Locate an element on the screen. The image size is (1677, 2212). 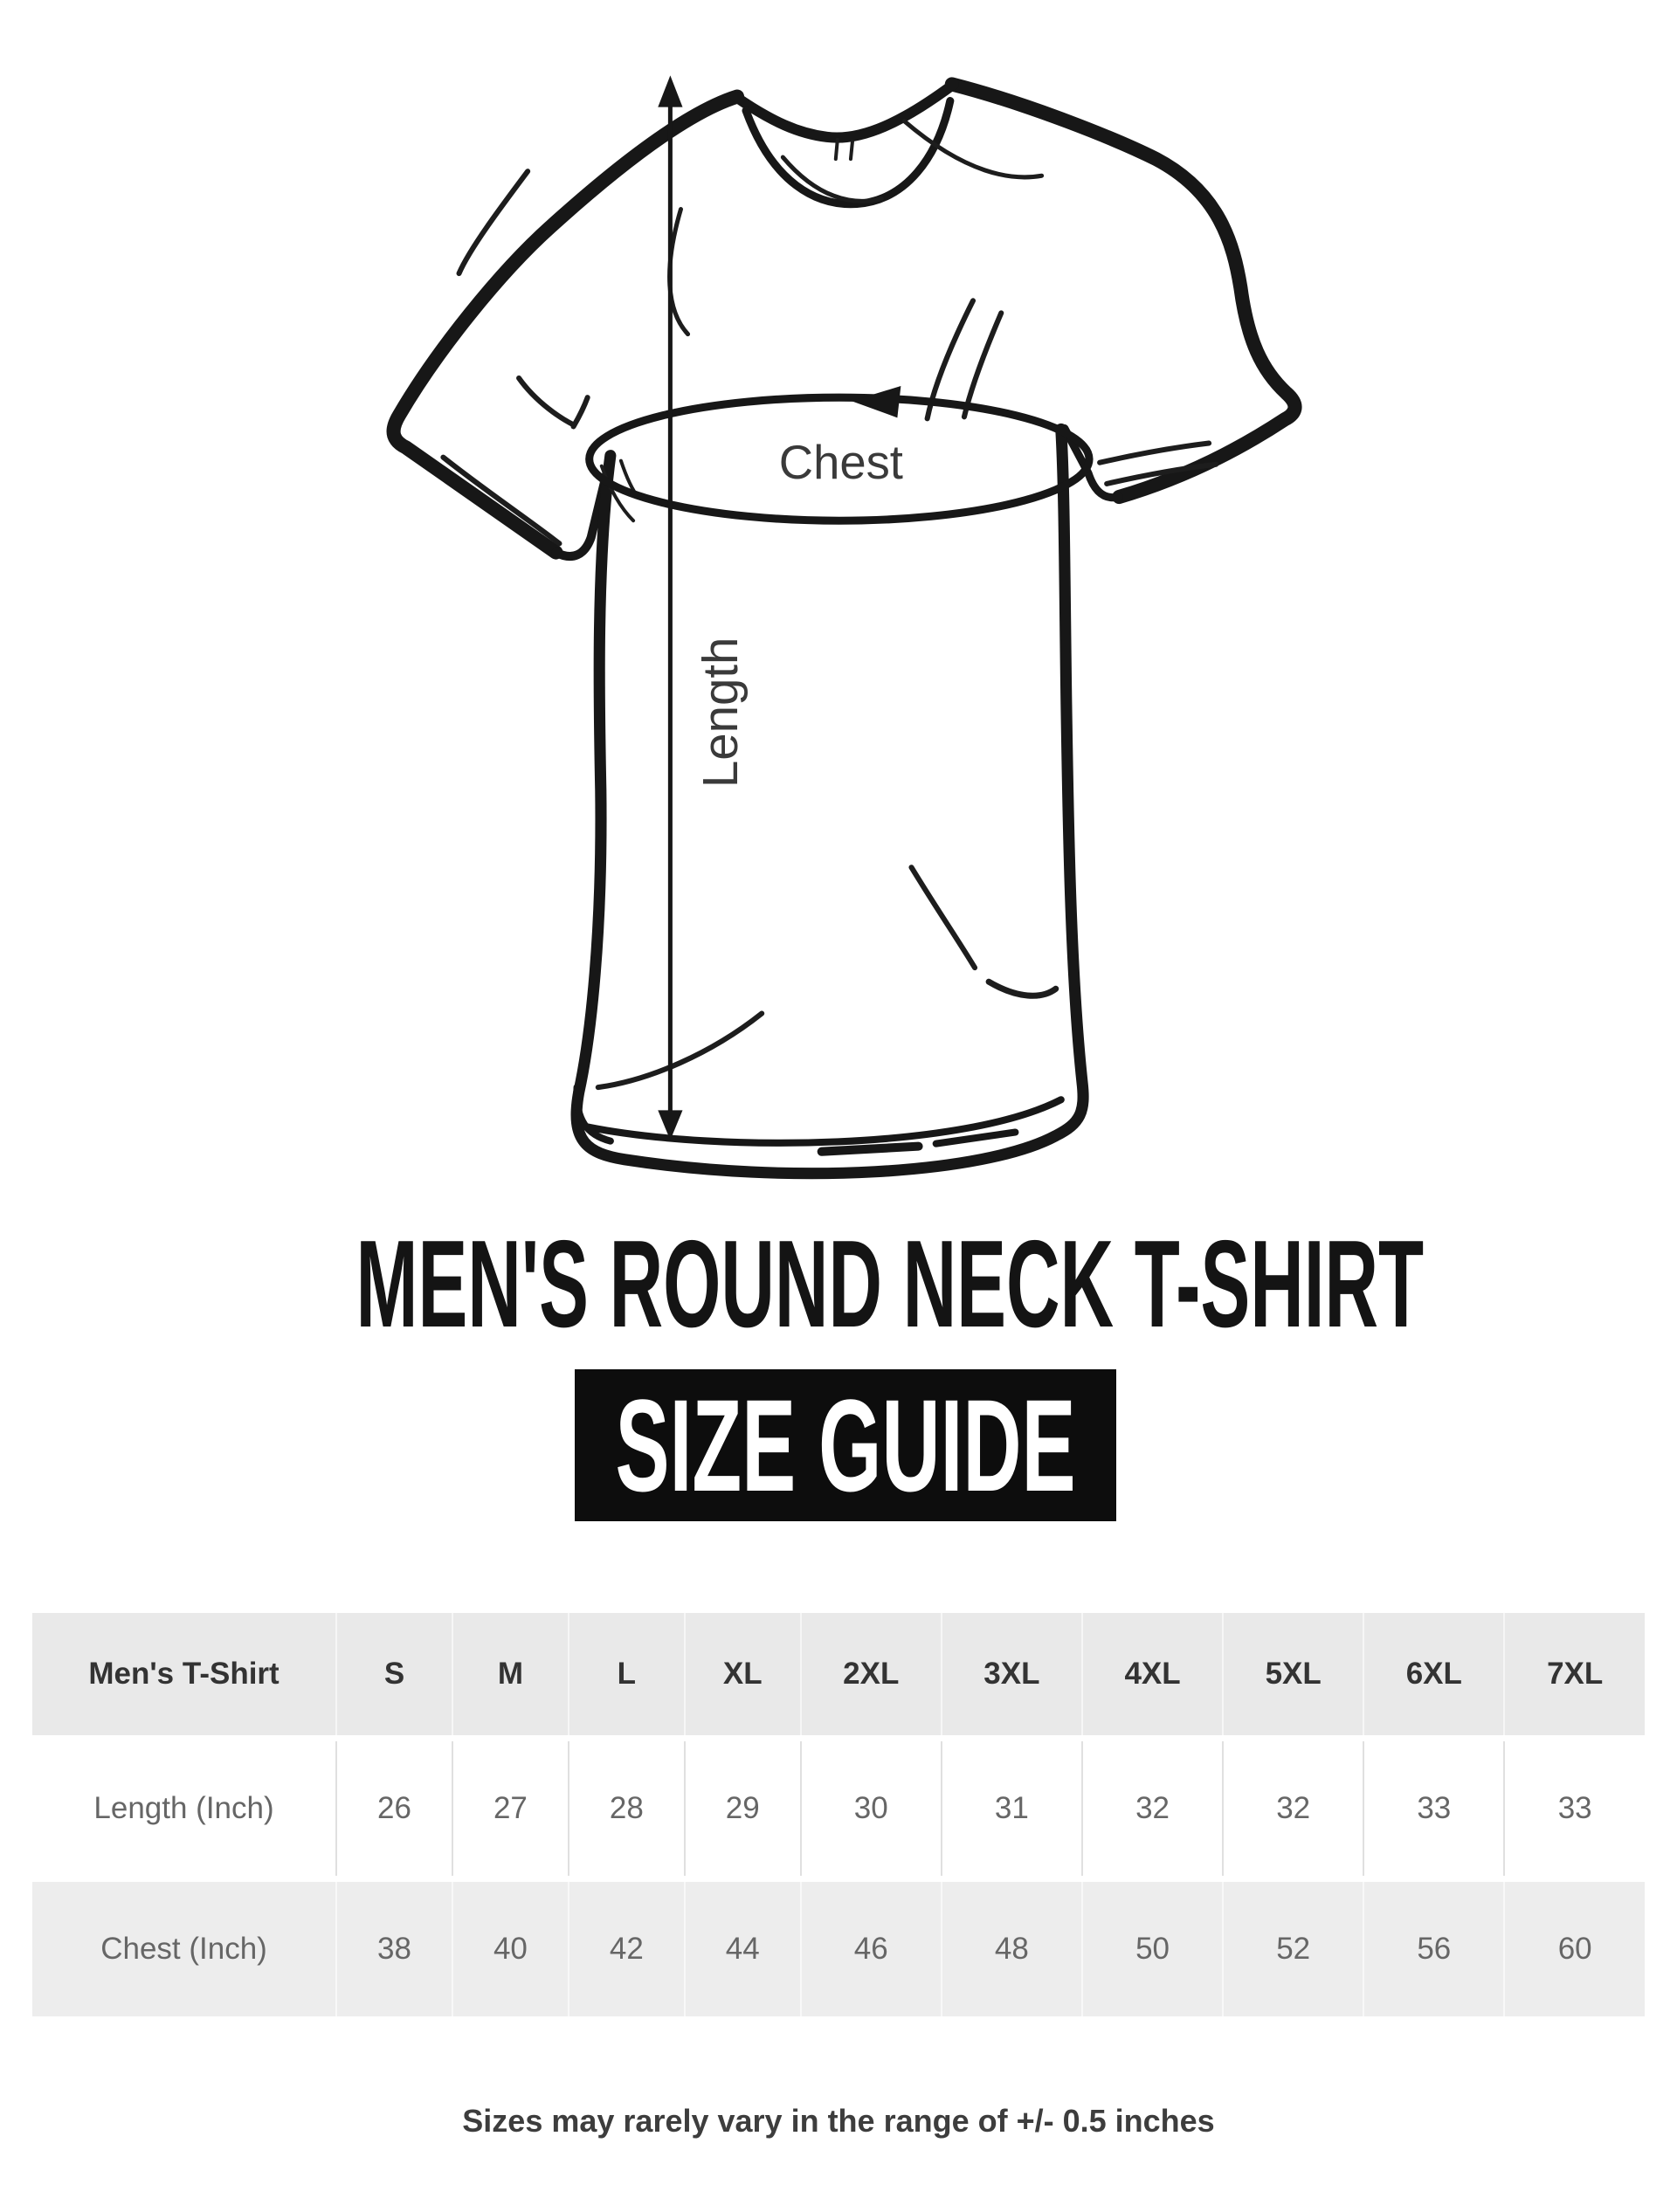
size-column-header-2xl: 2XL is located at coordinates (870, 1674).